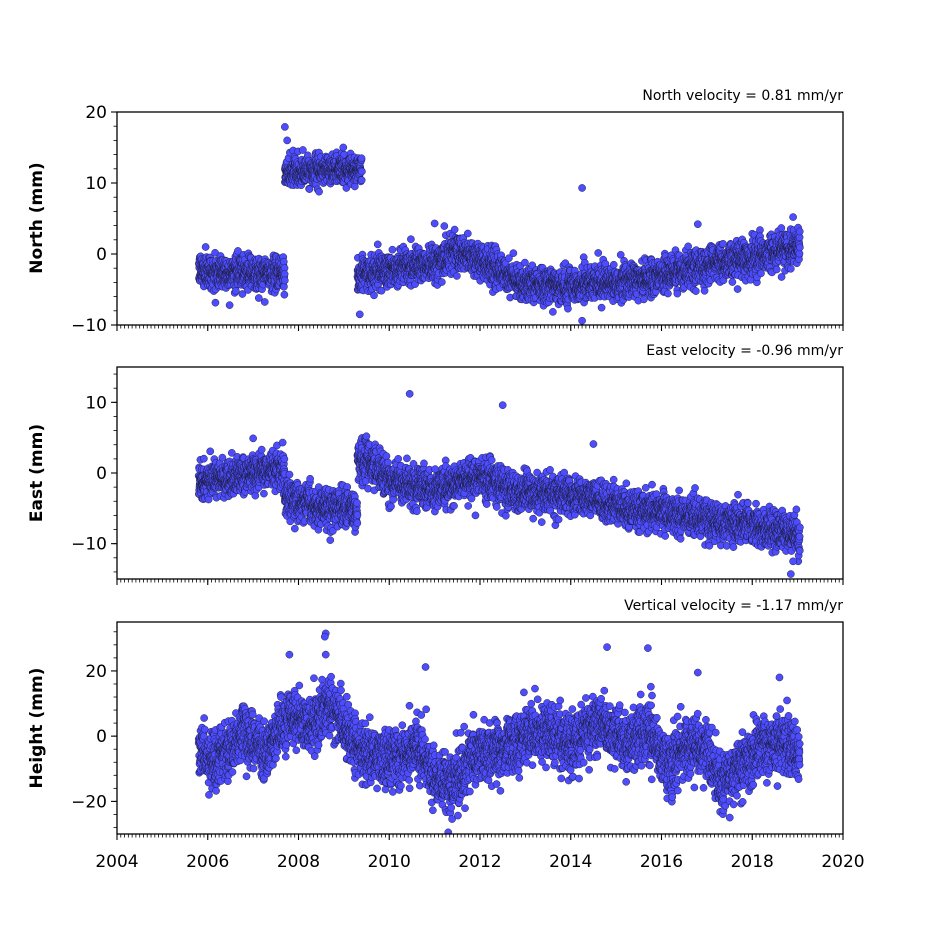 The width and height of the screenshot is (937, 937). What do you see at coordinates (742, 96) in the screenshot?
I see `north-velocity-title: North velocity = 0.81 mm/yr` at bounding box center [742, 96].